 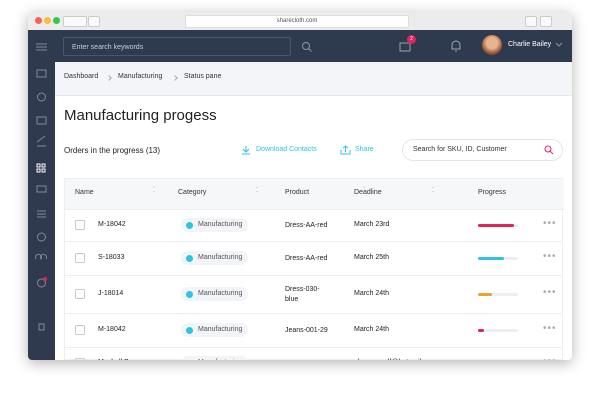 What do you see at coordinates (41, 168) in the screenshot?
I see `nav-icon-active` at bounding box center [41, 168].